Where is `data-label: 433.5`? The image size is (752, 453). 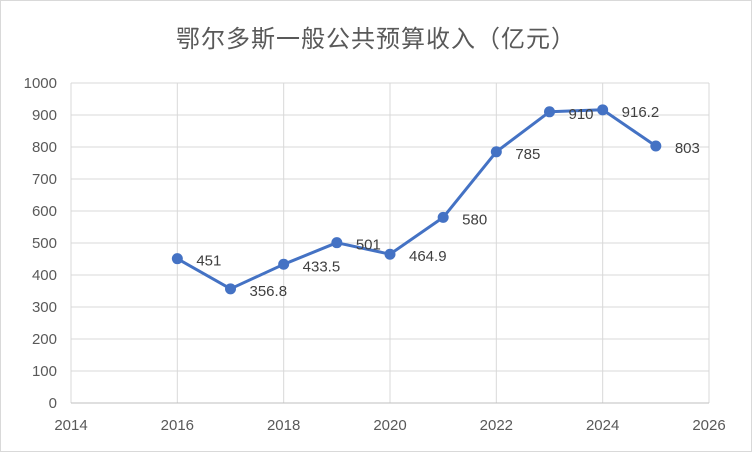 data-label: 433.5 is located at coordinates (322, 266).